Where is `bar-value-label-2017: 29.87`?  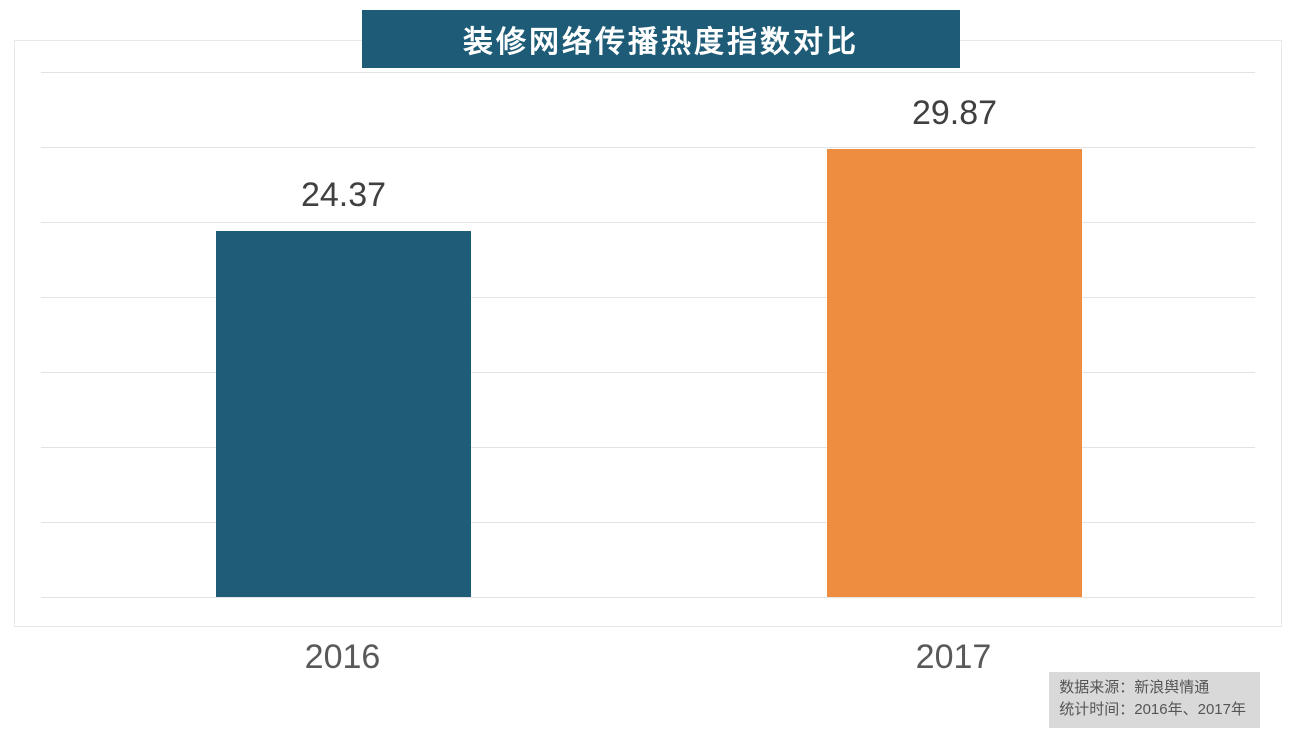 bar-value-label-2017: 29.87 is located at coordinates (954, 113).